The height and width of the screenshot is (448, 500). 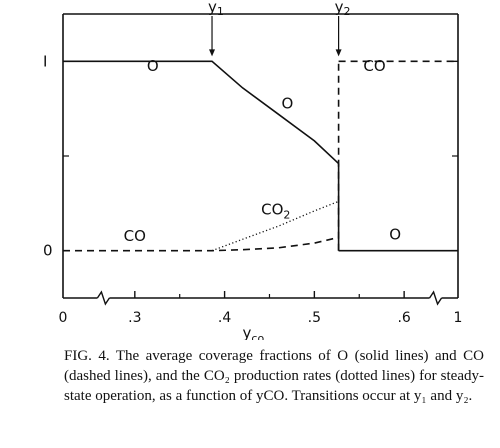 I want to click on x-tick-label: .6, so click(x=403, y=318).